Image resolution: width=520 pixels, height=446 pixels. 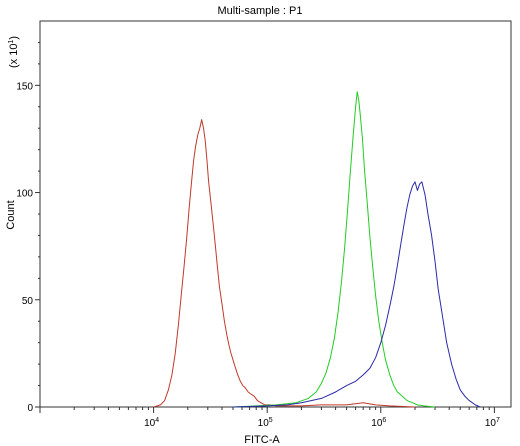 I want to click on x-axis-label: FITC-A, so click(x=262, y=440).